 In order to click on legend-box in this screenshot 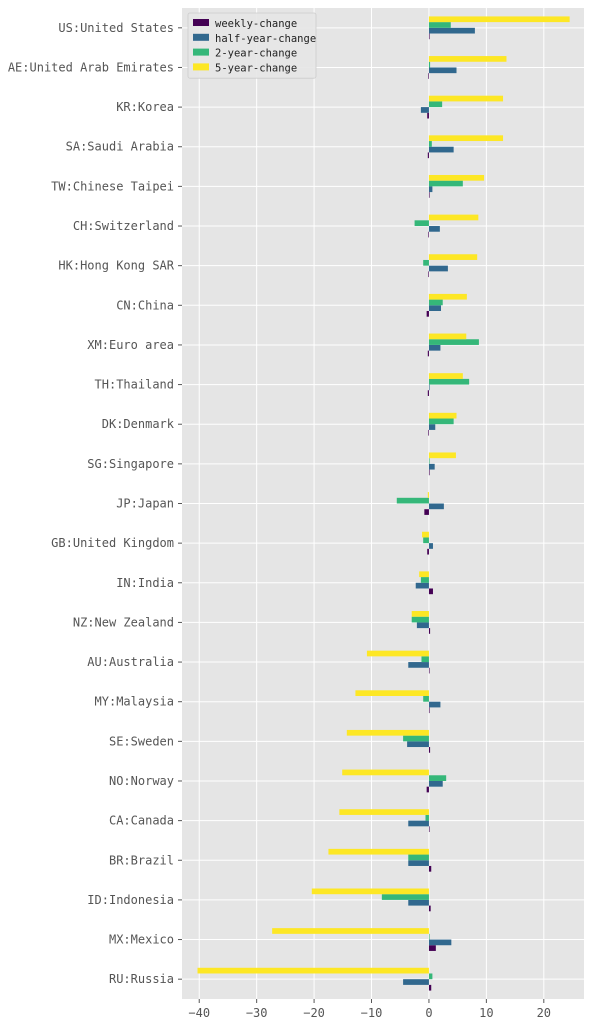, I will do `click(252, 45)`.